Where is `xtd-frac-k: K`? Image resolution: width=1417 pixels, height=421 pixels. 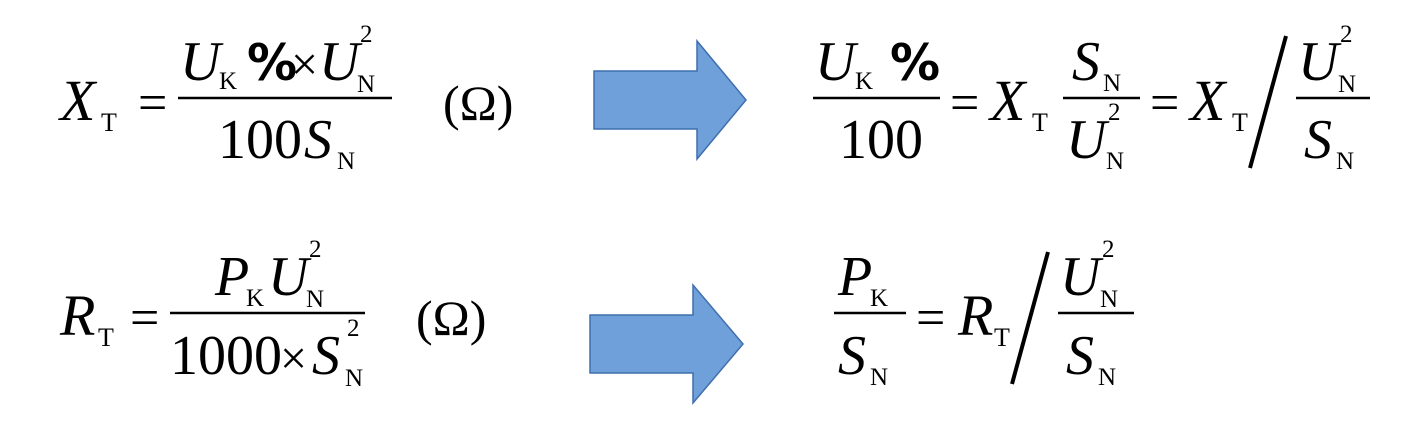 xtd-frac-k: K is located at coordinates (864, 81).